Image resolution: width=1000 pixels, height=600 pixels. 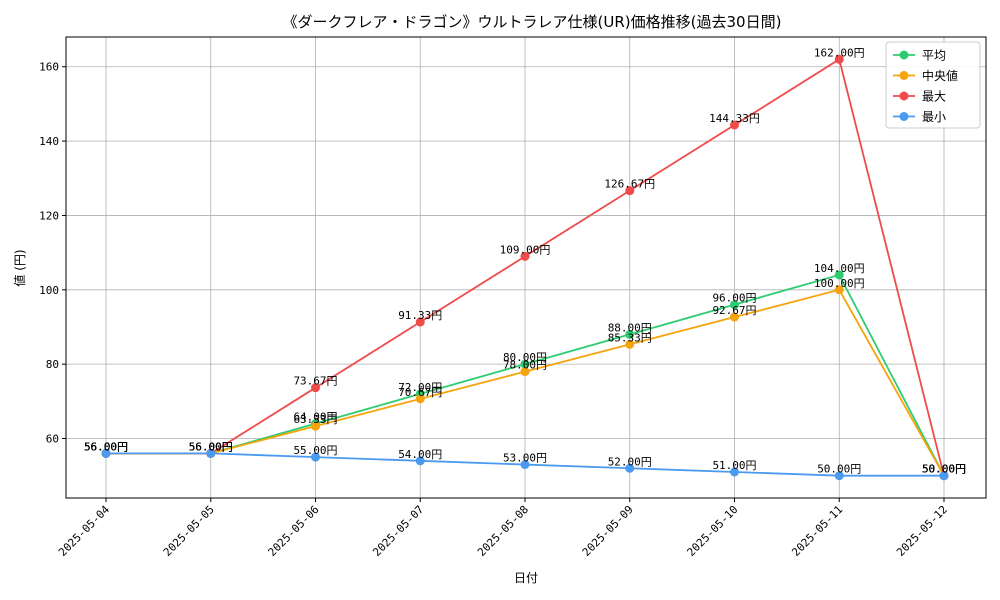 I want to click on data-label: 96.00円, so click(x=734, y=298).